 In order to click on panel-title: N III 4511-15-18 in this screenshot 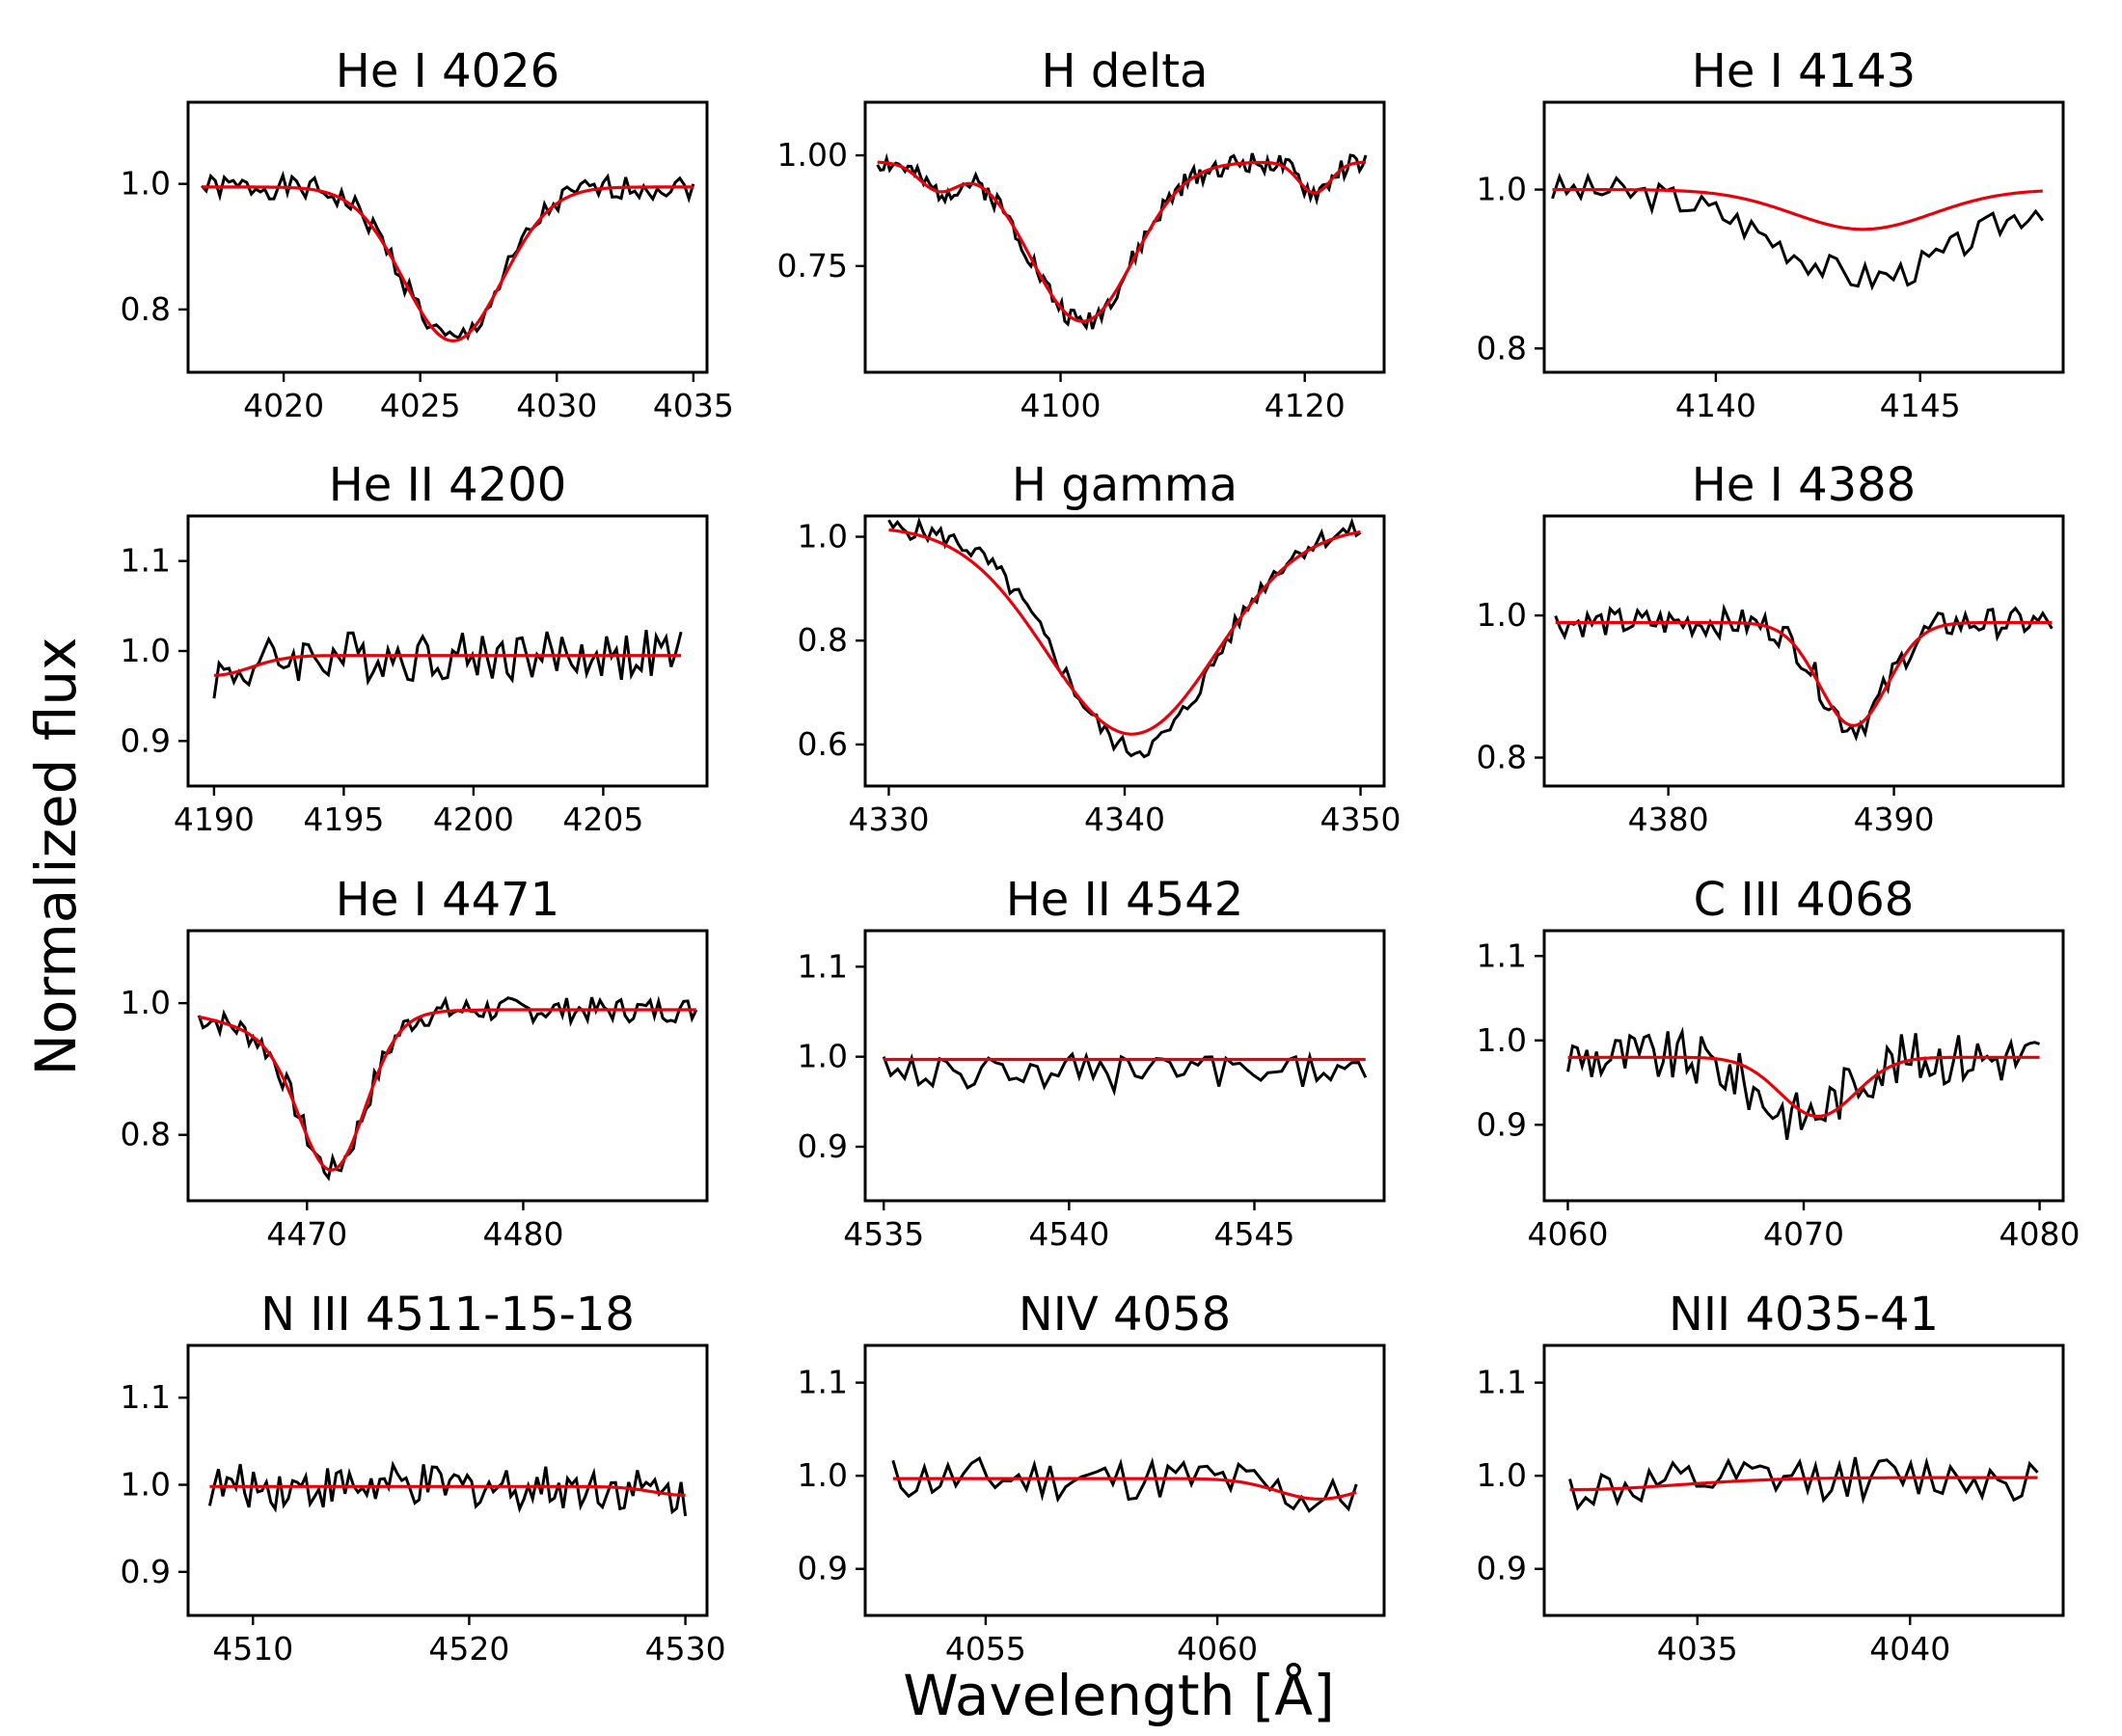, I will do `click(448, 1315)`.